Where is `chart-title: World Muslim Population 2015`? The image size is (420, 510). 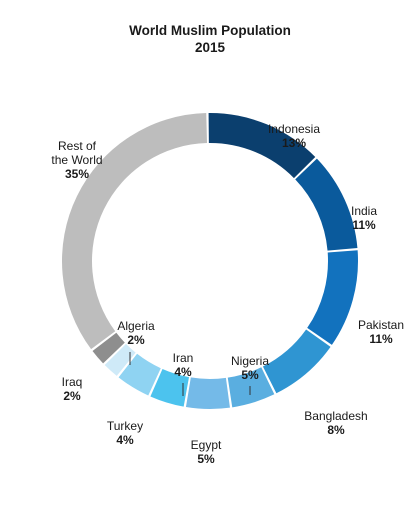
chart-title: World Muslim Population 2015 is located at coordinates (210, 39).